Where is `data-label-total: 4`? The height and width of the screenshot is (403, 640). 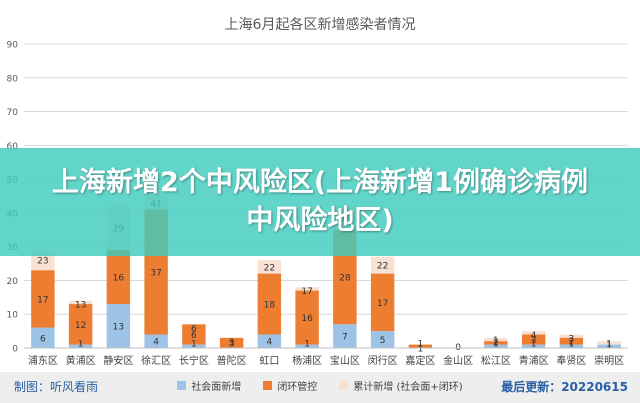
data-label-total: 4 is located at coordinates (534, 336).